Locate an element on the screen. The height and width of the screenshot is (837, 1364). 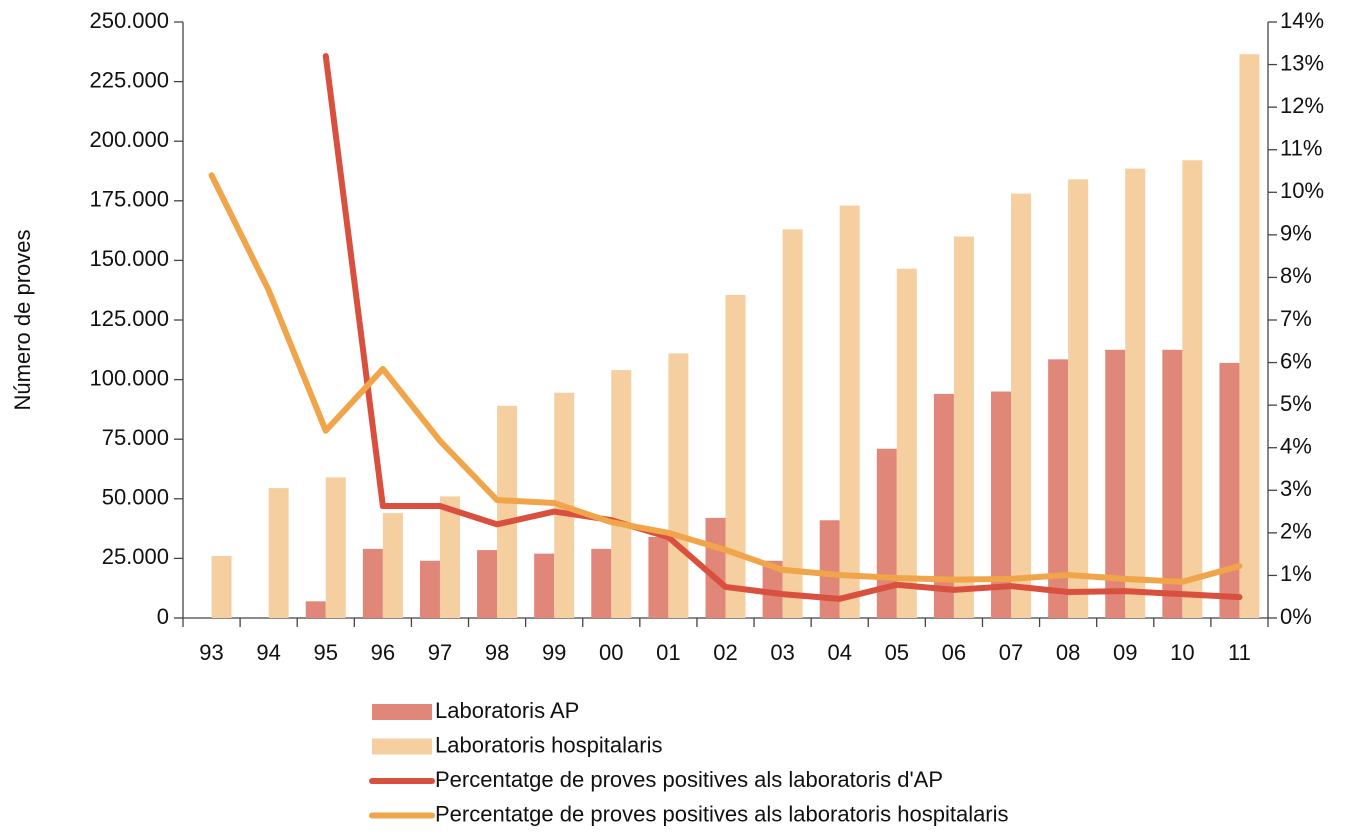
x-tick-label: 96 is located at coordinates (383, 652).